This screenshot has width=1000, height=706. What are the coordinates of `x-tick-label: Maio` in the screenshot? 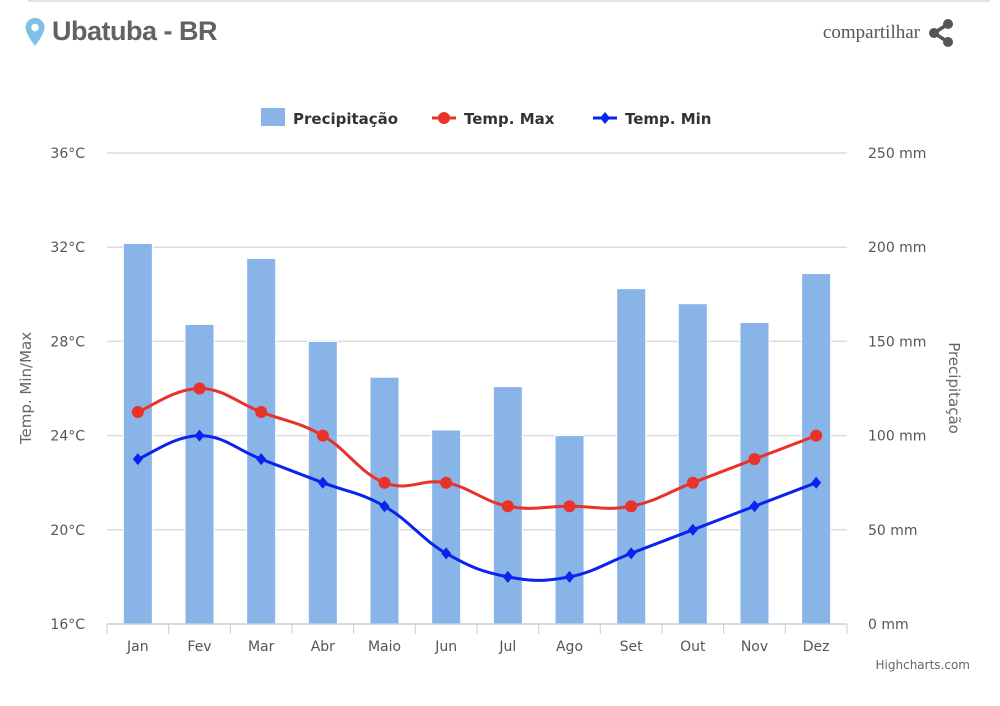 It's located at (384, 647).